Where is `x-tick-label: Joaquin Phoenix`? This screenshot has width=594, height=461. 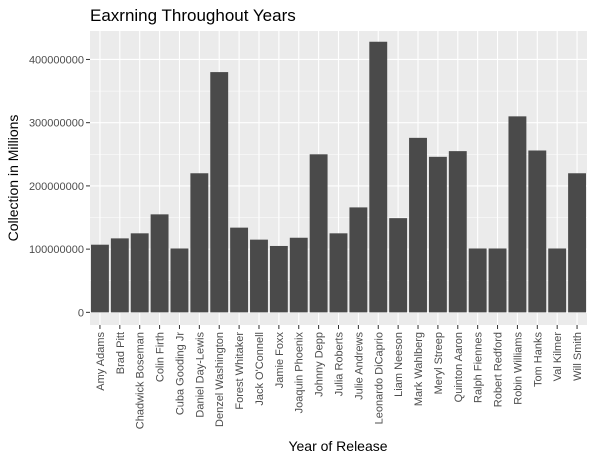
x-tick-label: Joaquin Phoenix is located at coordinates (300, 373).